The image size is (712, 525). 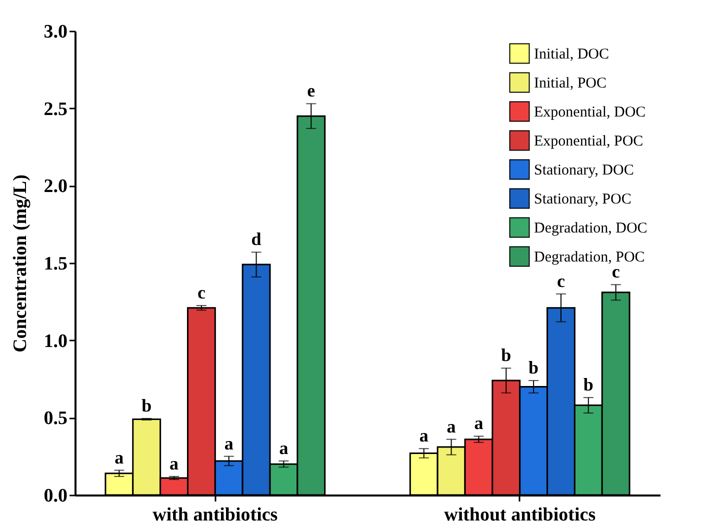 What do you see at coordinates (56, 264) in the screenshot?
I see `y-tick-label: 1.5` at bounding box center [56, 264].